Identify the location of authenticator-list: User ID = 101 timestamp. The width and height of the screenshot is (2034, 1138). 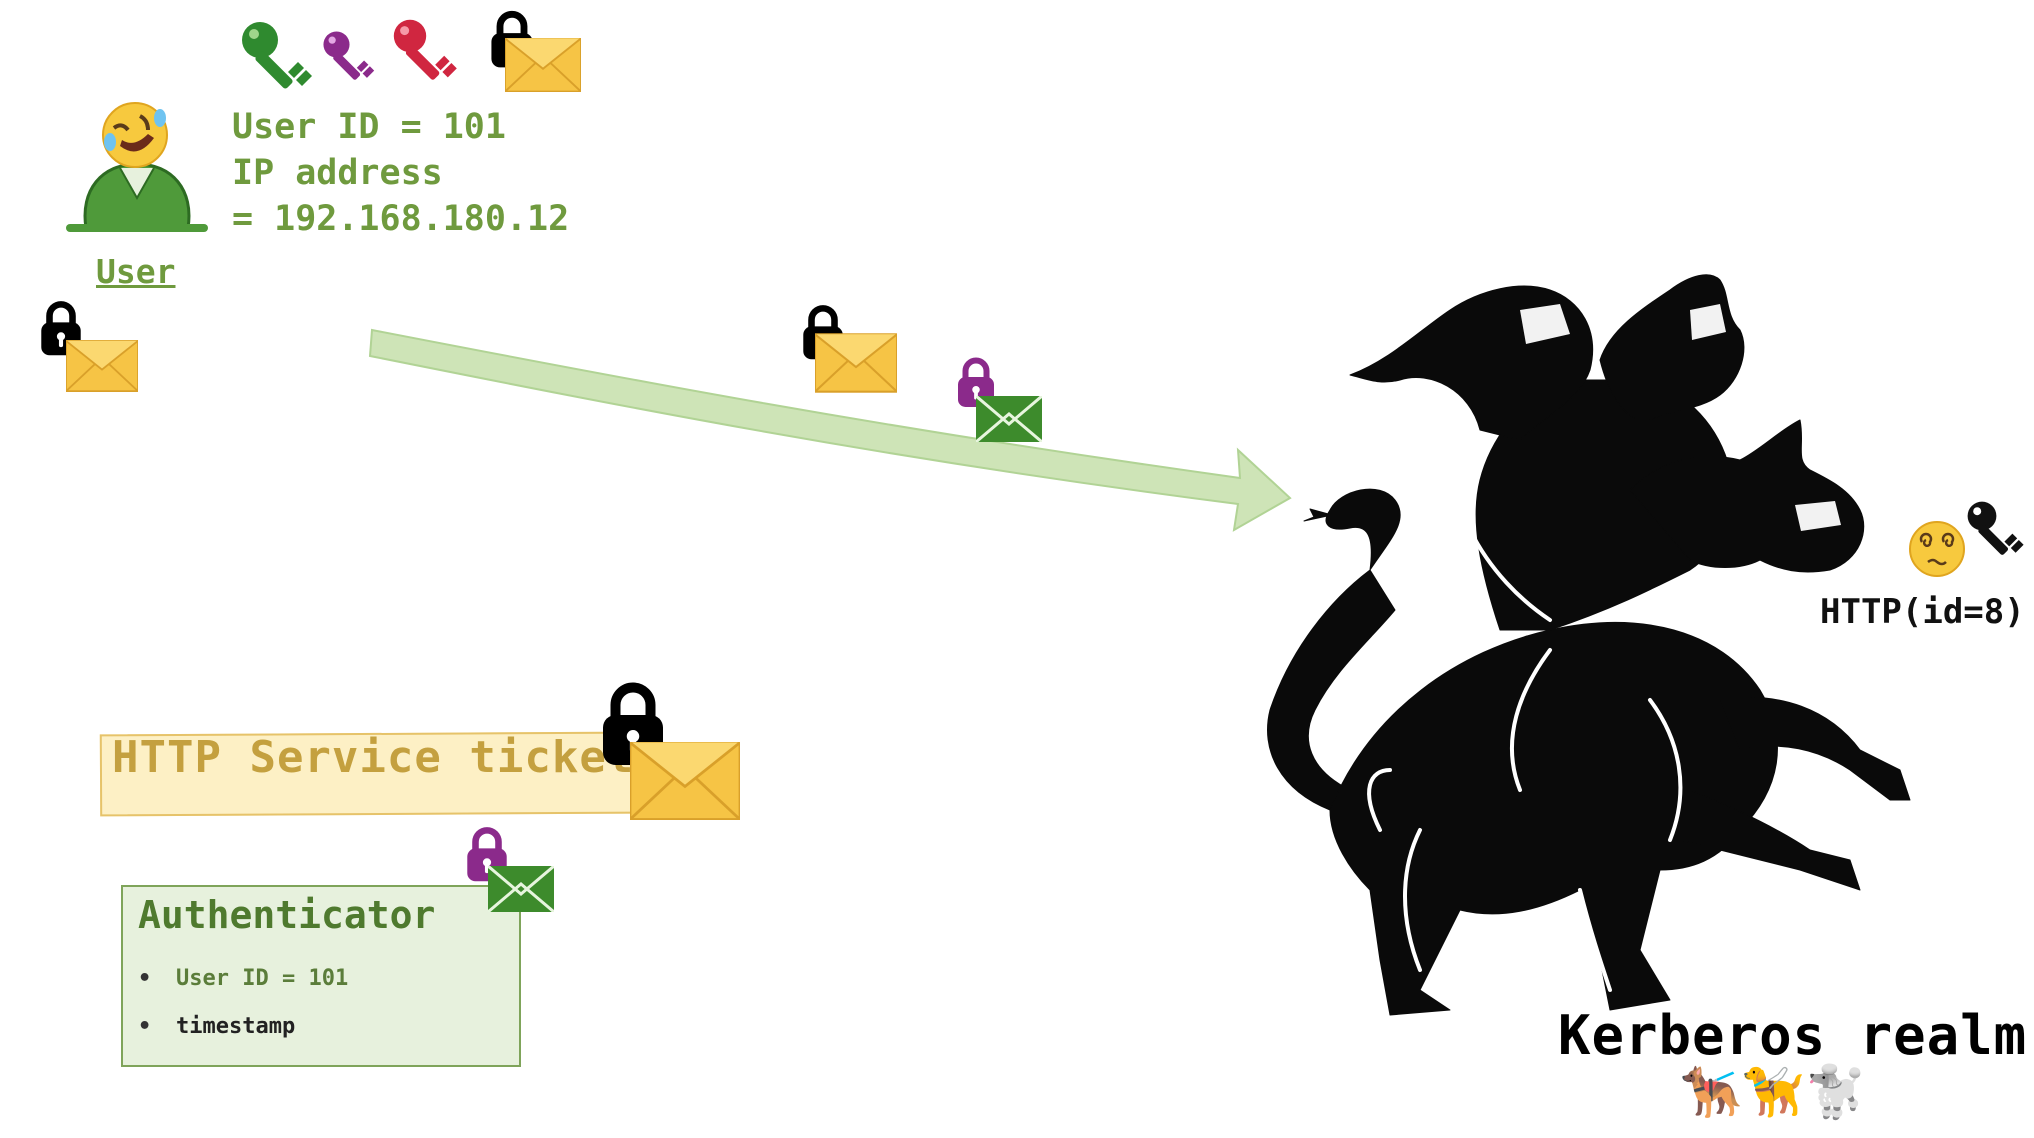
(243, 1003).